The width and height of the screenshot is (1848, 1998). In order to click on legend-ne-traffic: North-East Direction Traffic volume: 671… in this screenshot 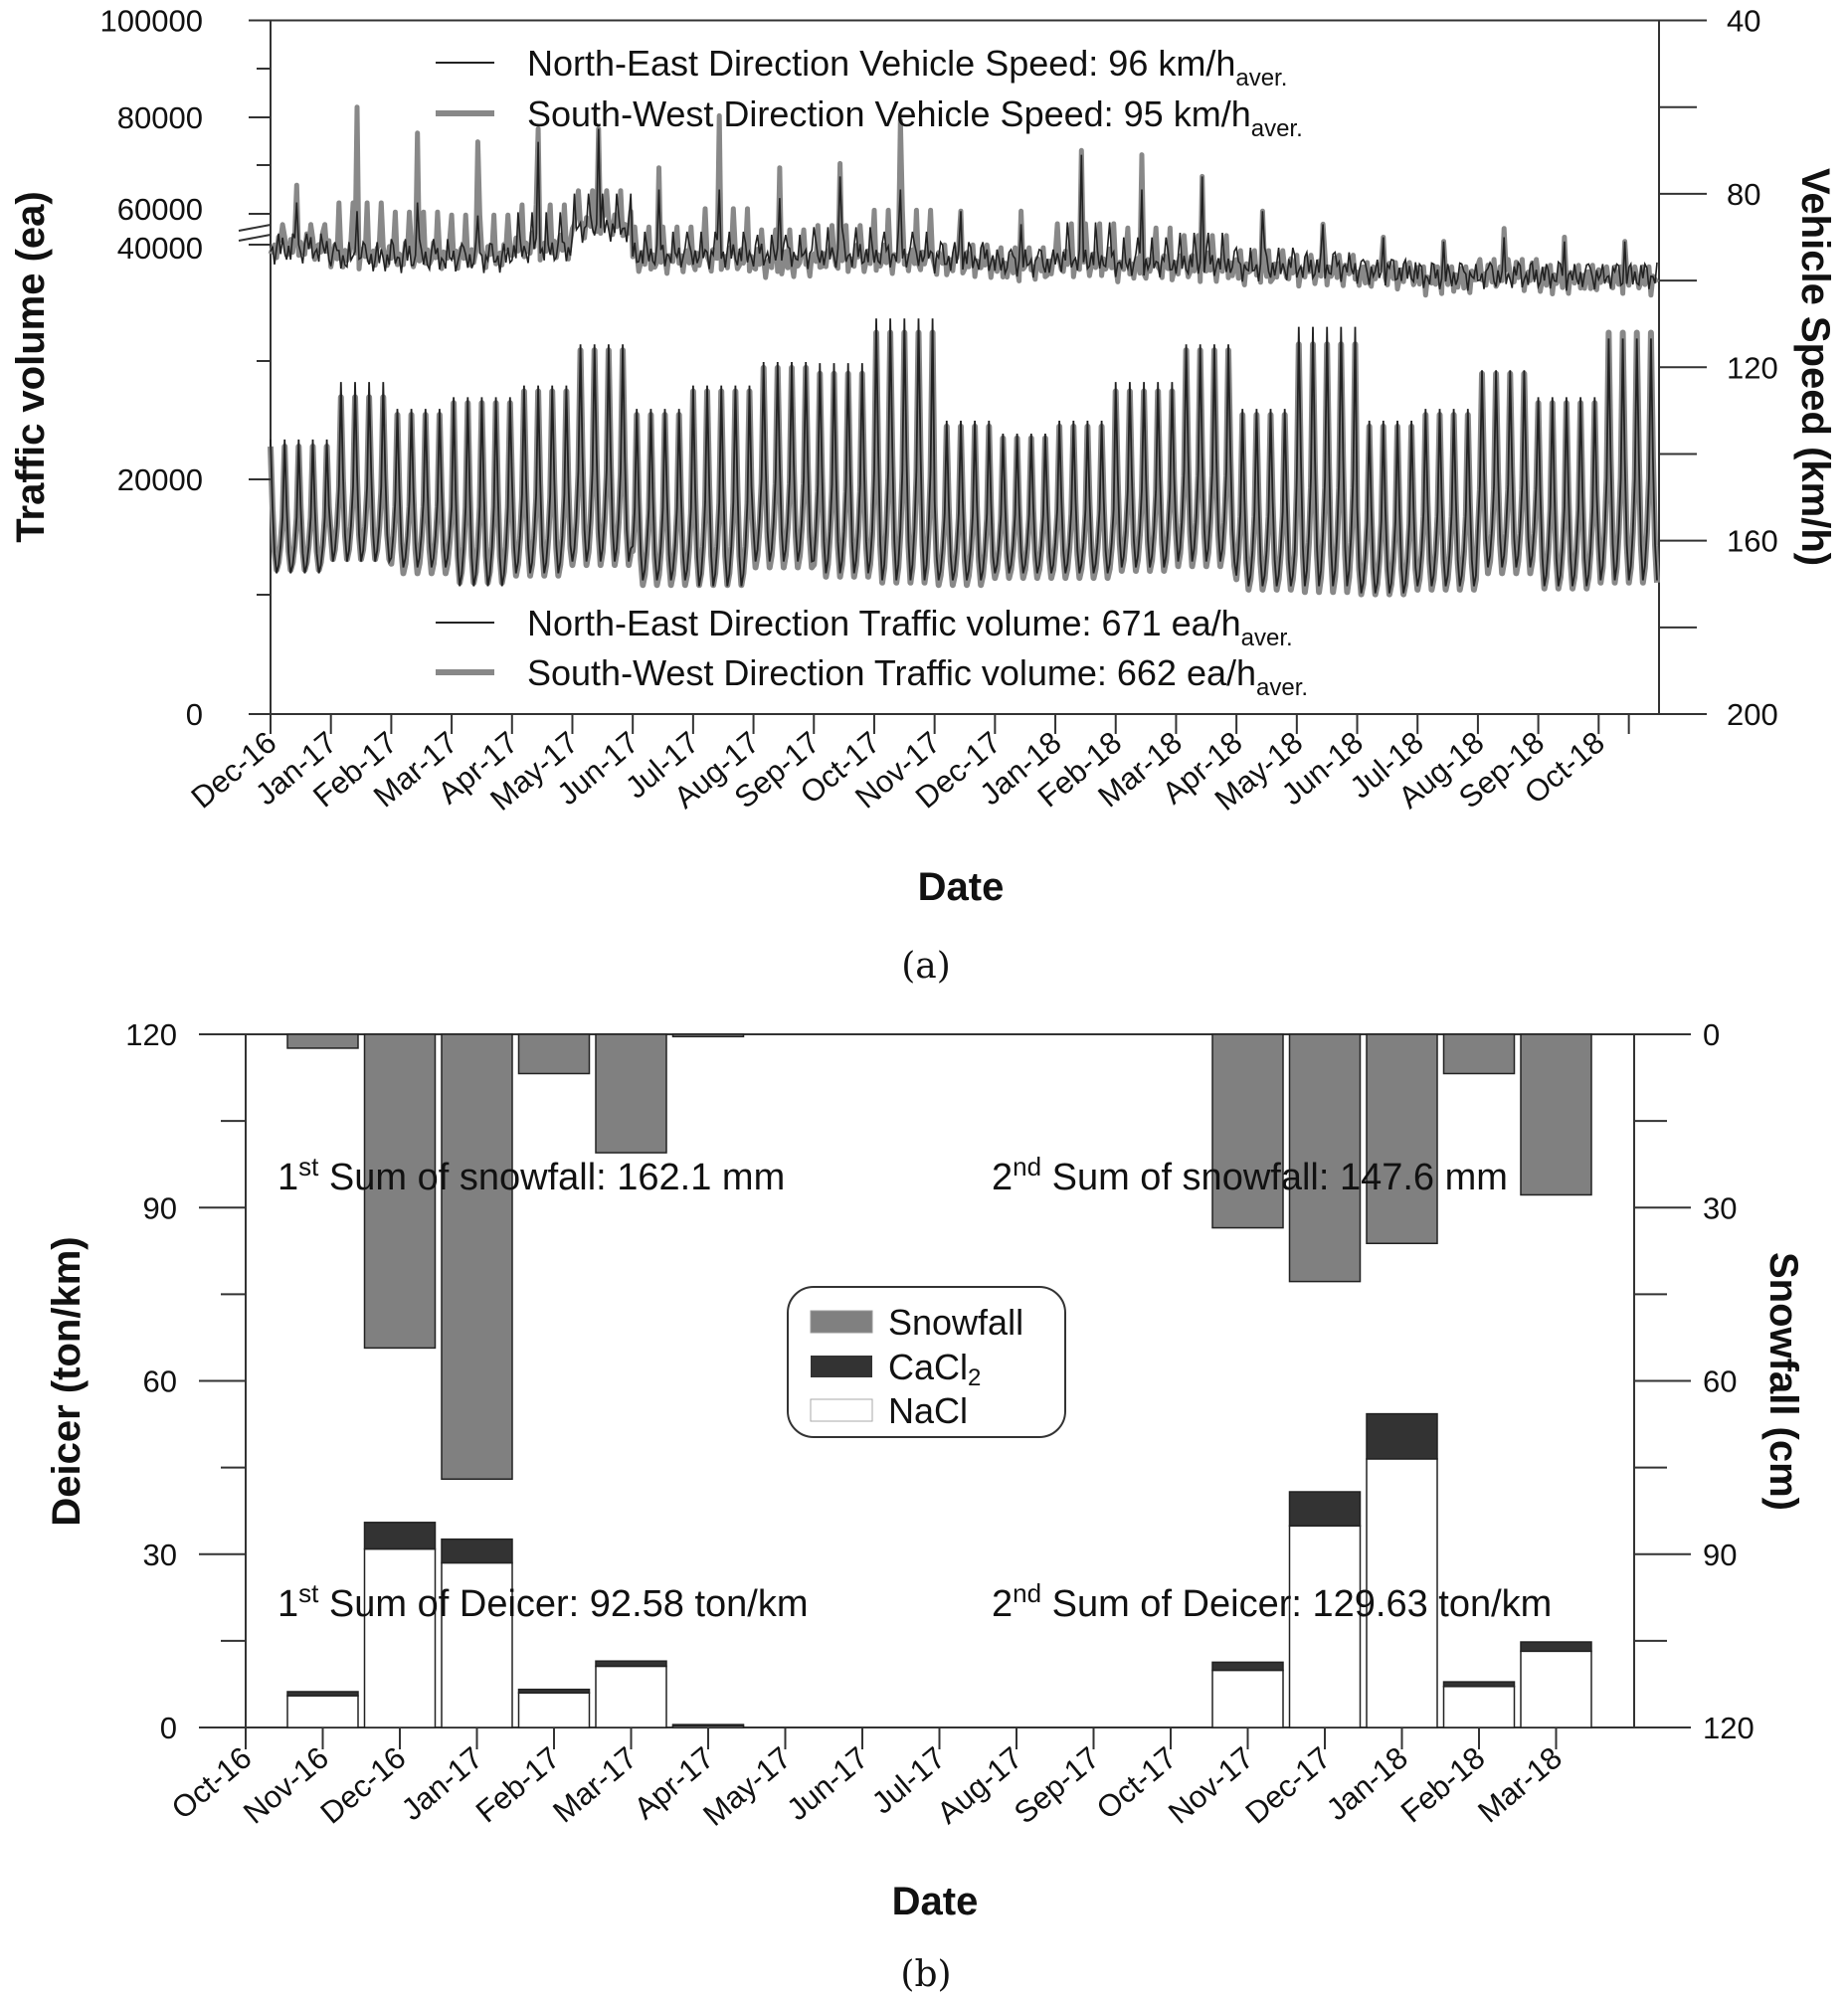, I will do `click(910, 627)`.